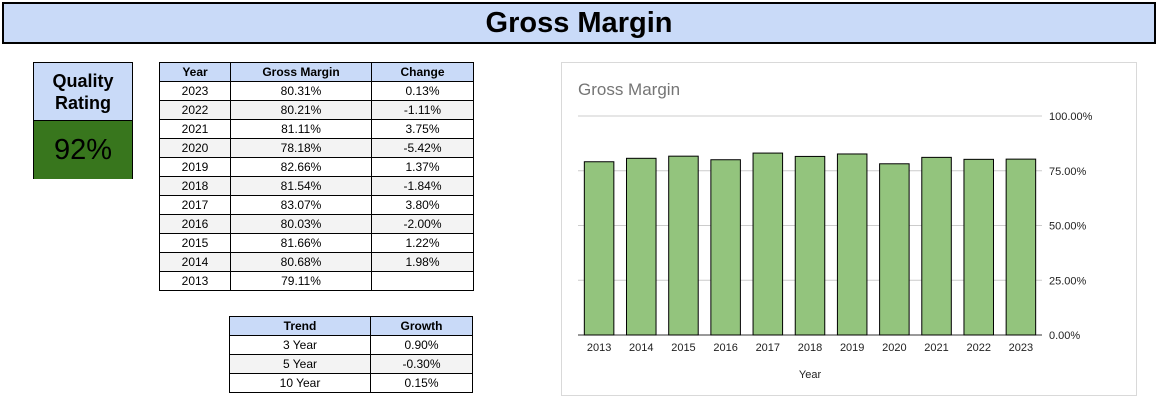 This screenshot has height=402, width=1158. I want to click on bar-2022, so click(978, 247).